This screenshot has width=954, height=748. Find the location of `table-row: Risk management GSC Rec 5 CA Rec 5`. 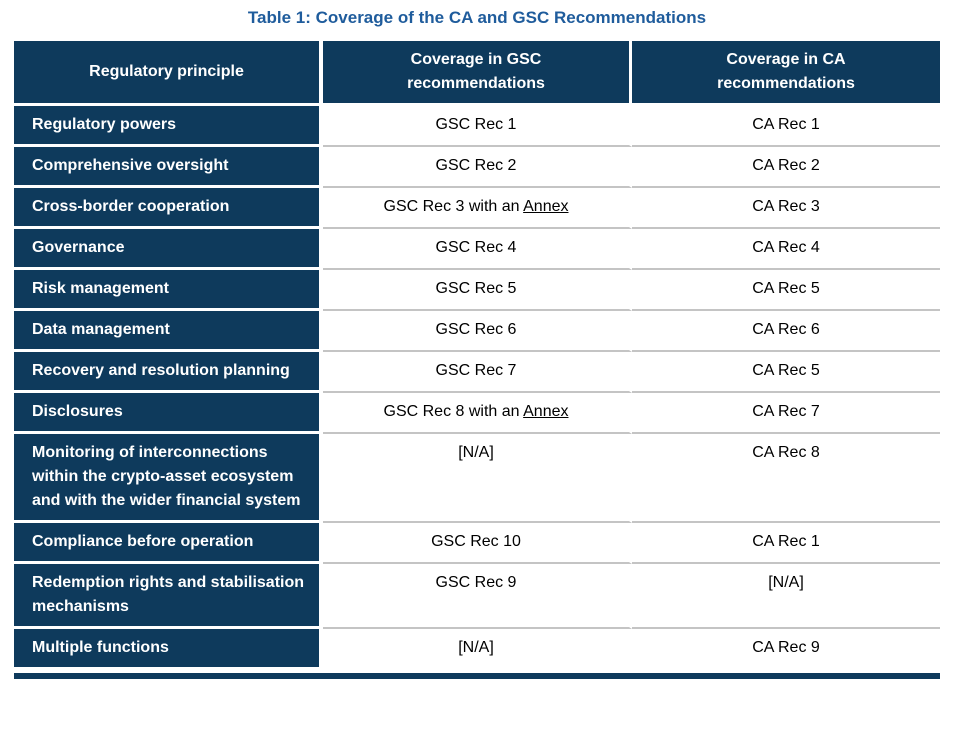

table-row: Risk management GSC Rec 5 CA Rec 5 is located at coordinates (477, 290).